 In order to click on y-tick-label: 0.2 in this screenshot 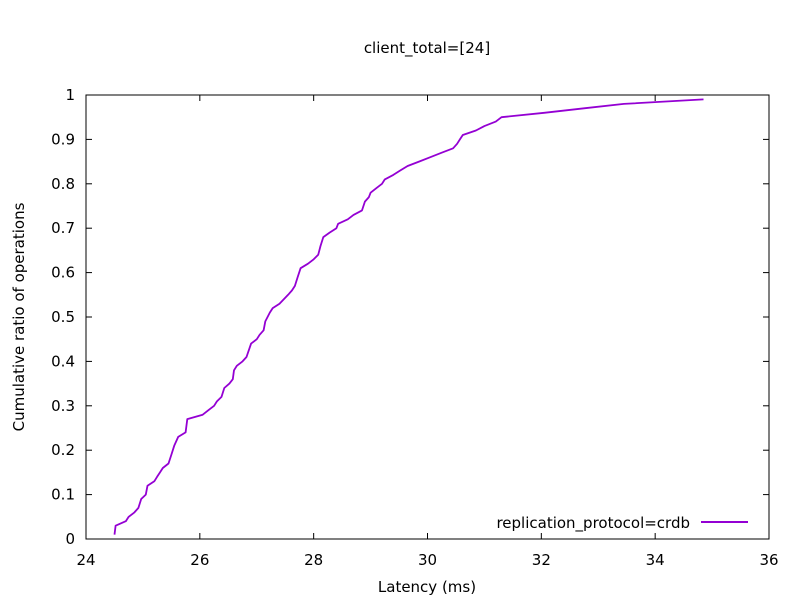, I will do `click(63, 450)`.